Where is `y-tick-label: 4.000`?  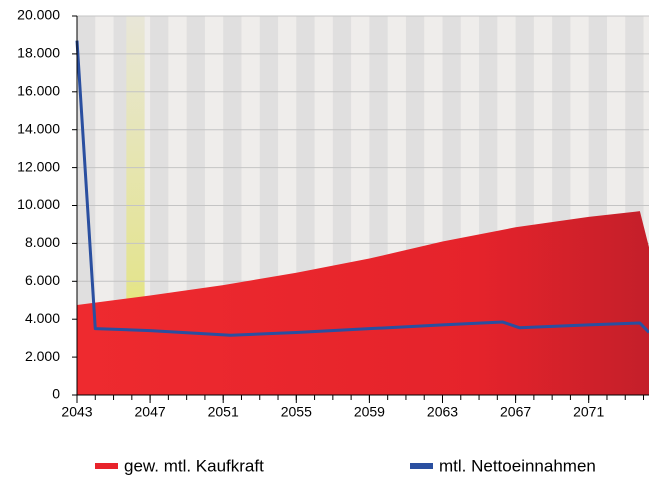 y-tick-label: 4.000 is located at coordinates (42, 318).